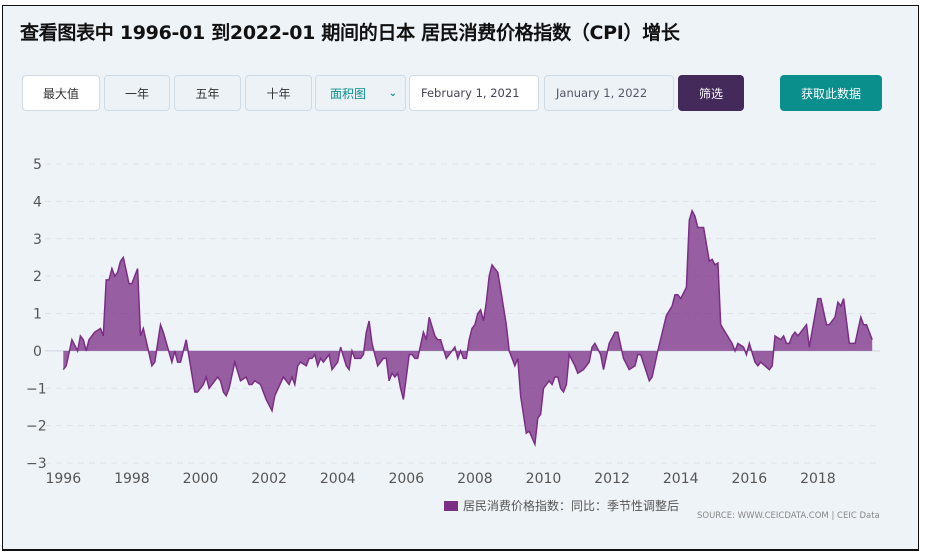 This screenshot has width=925, height=555. I want to click on x-tick-label: 1996, so click(63, 479).